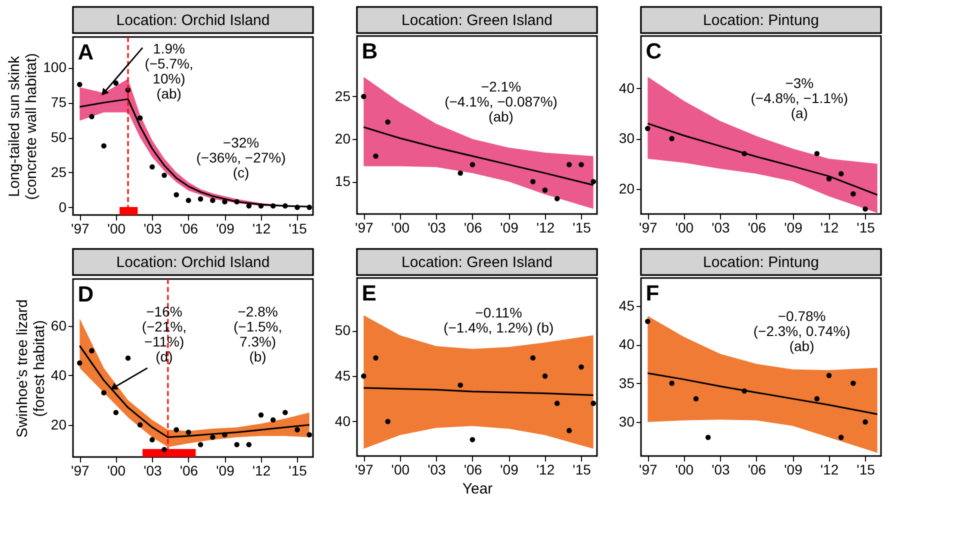 The height and width of the screenshot is (556, 957). Describe the element at coordinates (626, 382) in the screenshot. I see `y-tick-label: 35` at that location.